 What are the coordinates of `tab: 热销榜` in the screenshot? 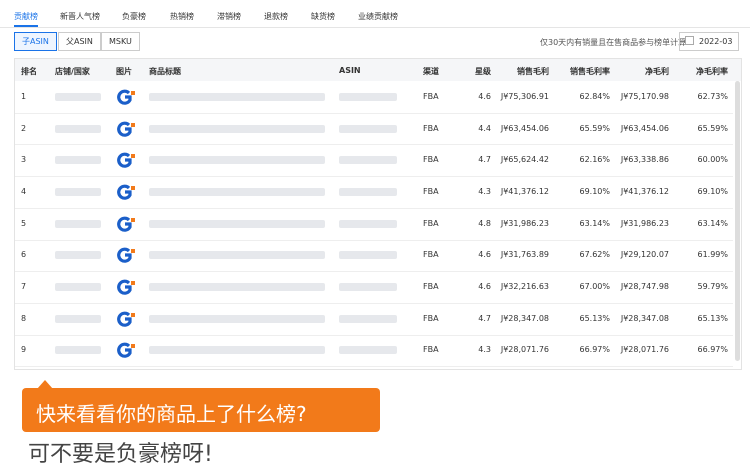 It's located at (182, 16).